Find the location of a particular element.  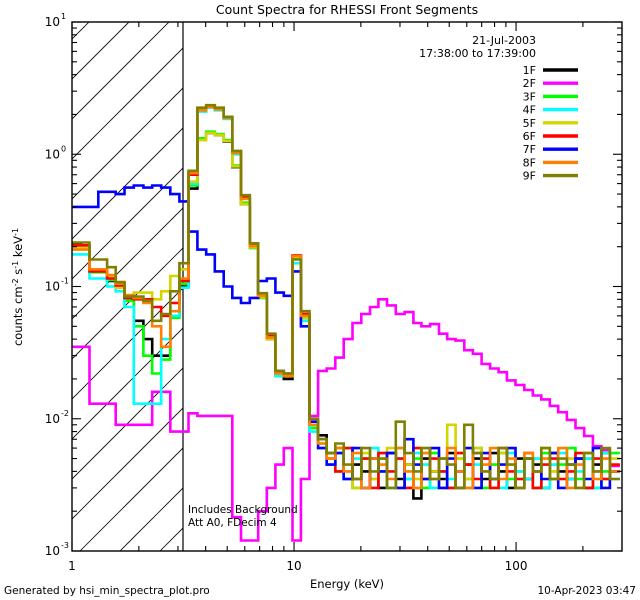

y-axis-label-b: s is located at coordinates (18, 274).